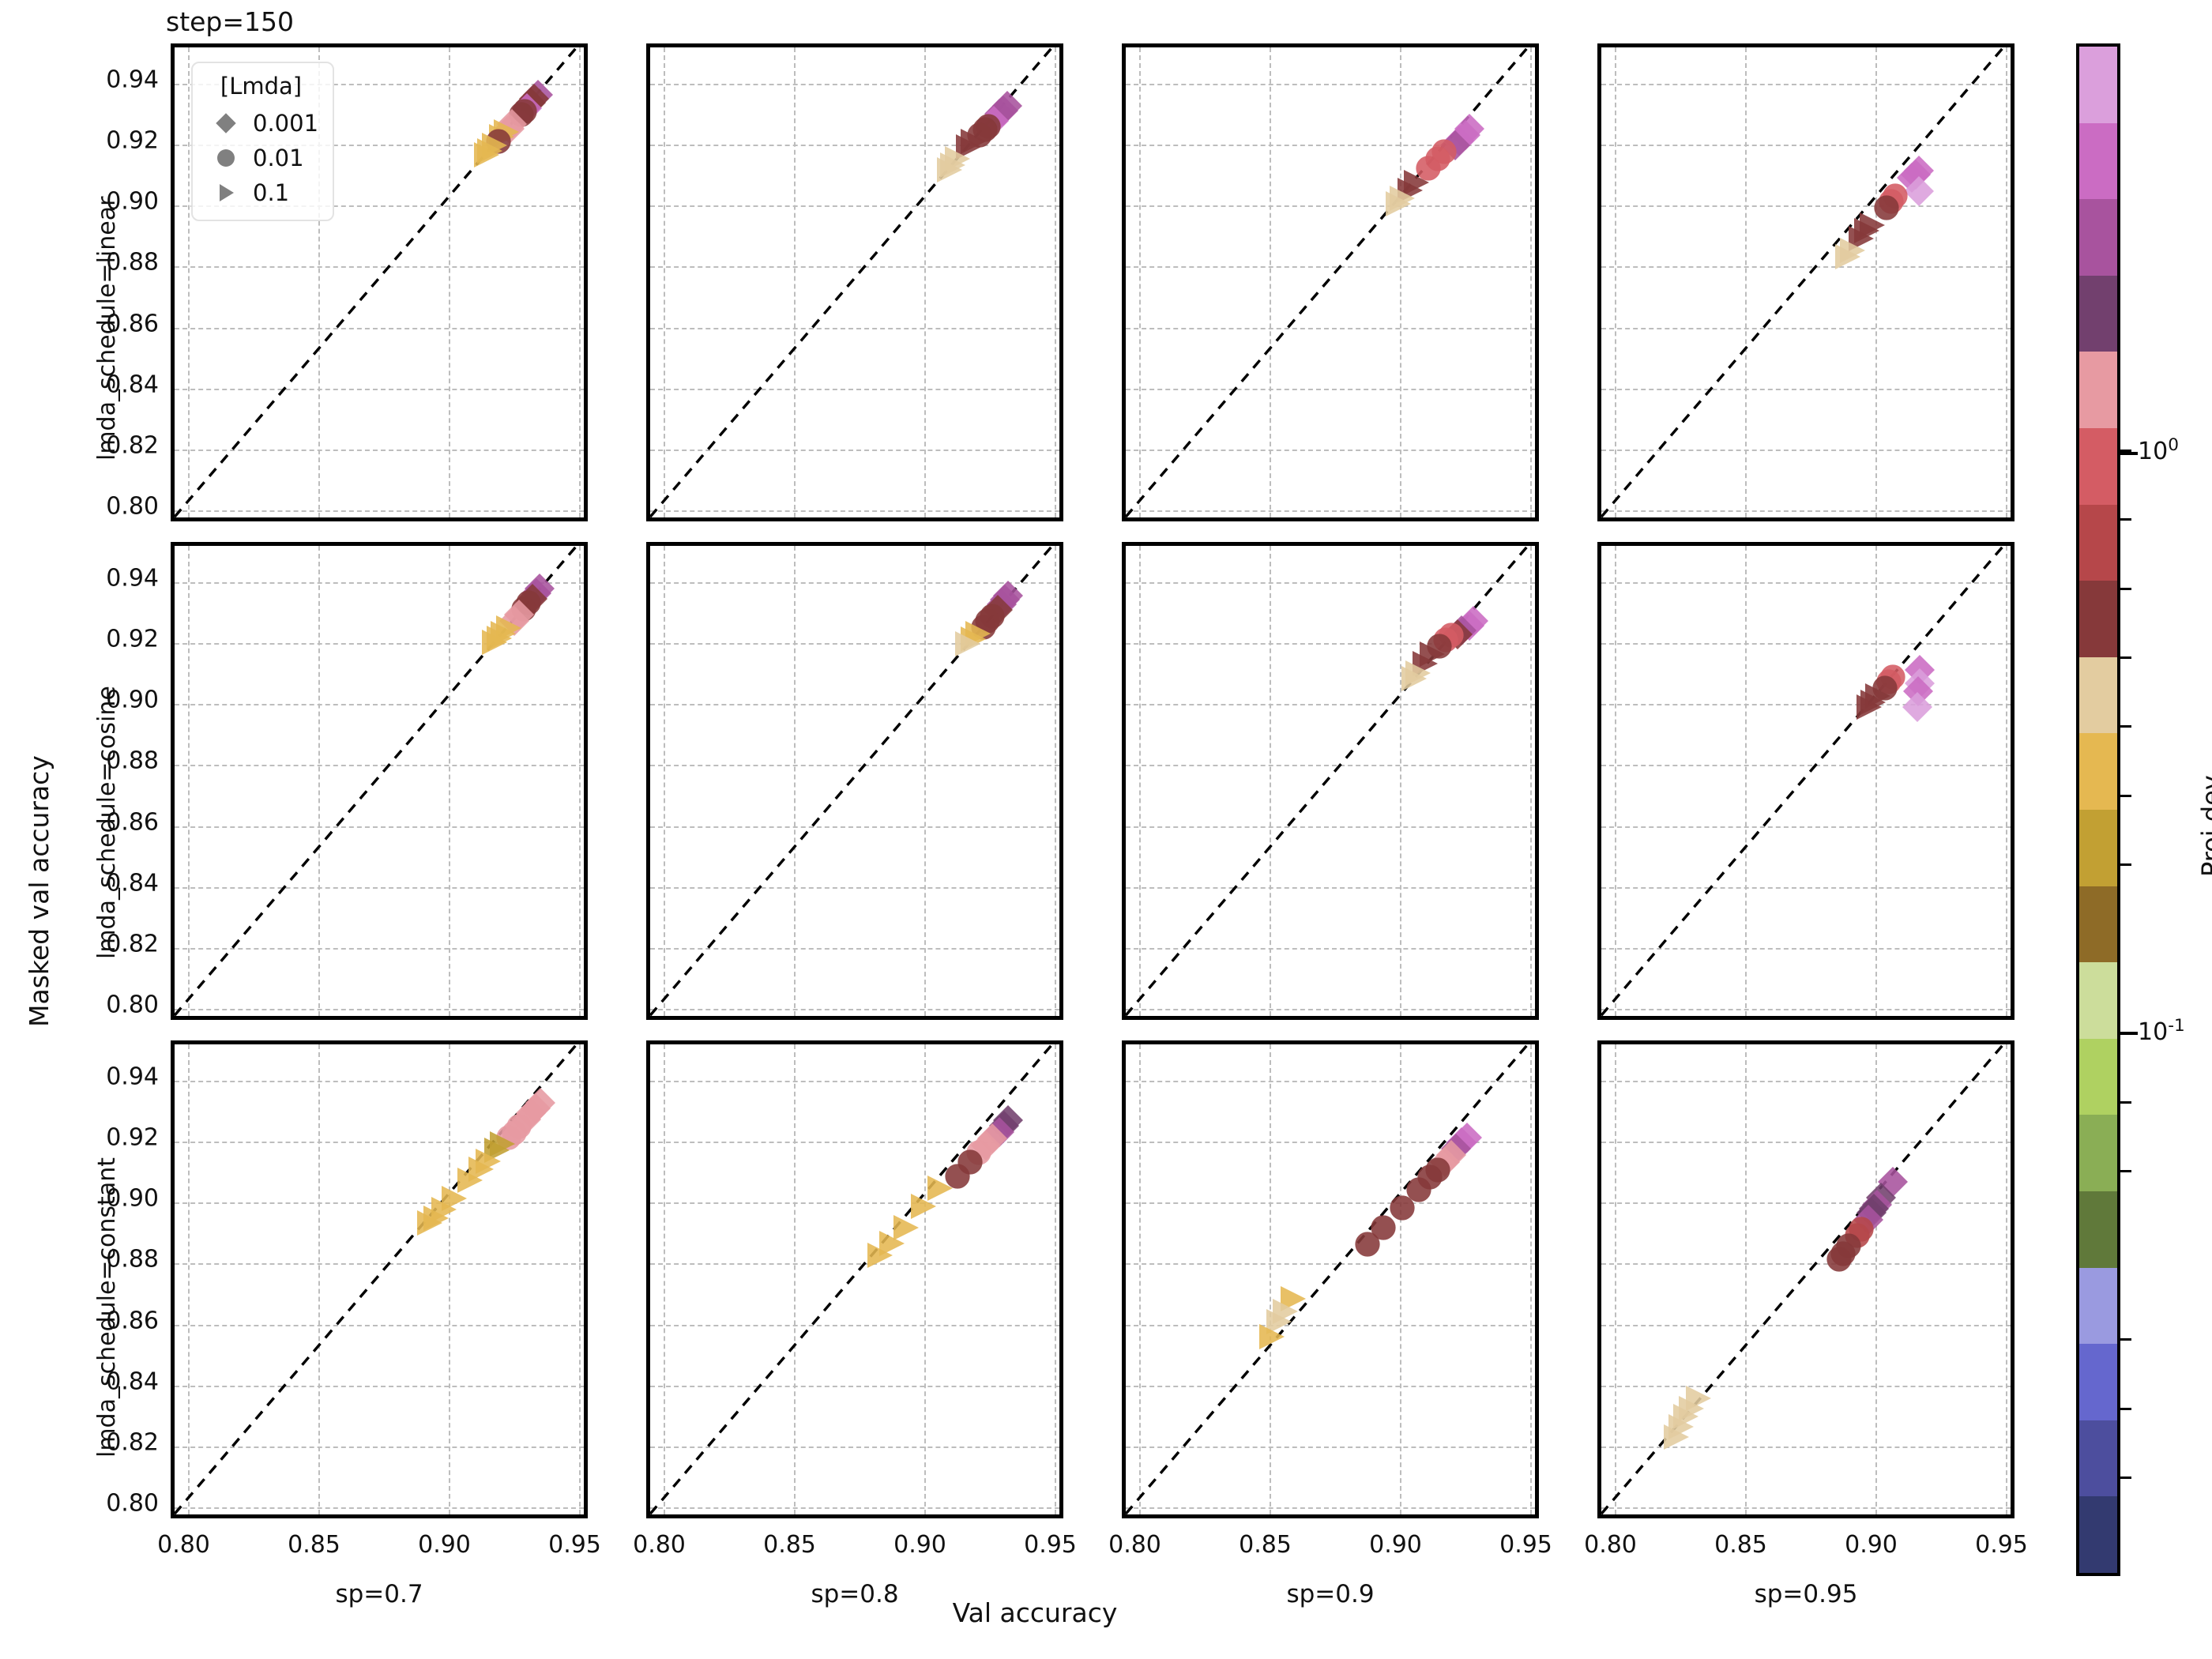 The height and width of the screenshot is (1659, 2212). Describe the element at coordinates (226, 158) in the screenshot. I see `circle-marker-icon` at that location.